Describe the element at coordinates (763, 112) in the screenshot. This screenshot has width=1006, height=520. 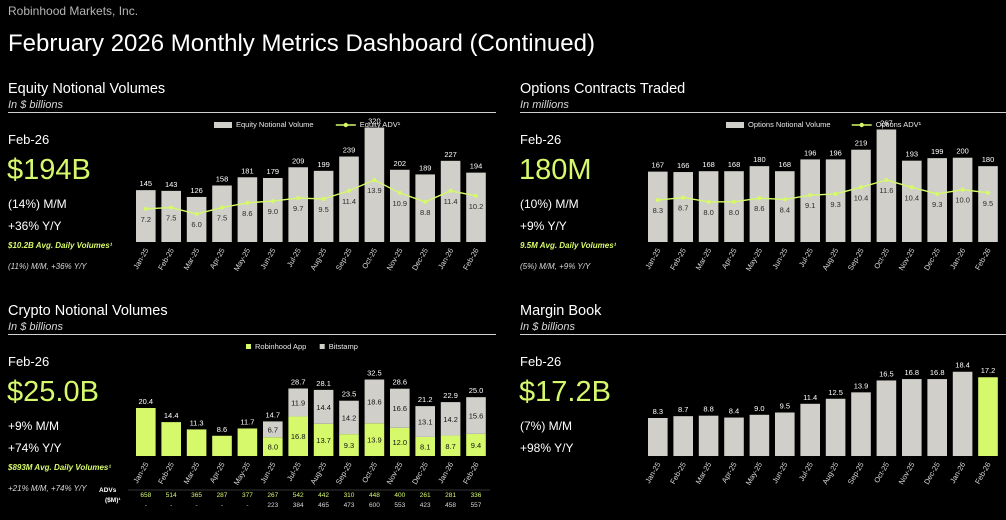
I see `options-rule` at that location.